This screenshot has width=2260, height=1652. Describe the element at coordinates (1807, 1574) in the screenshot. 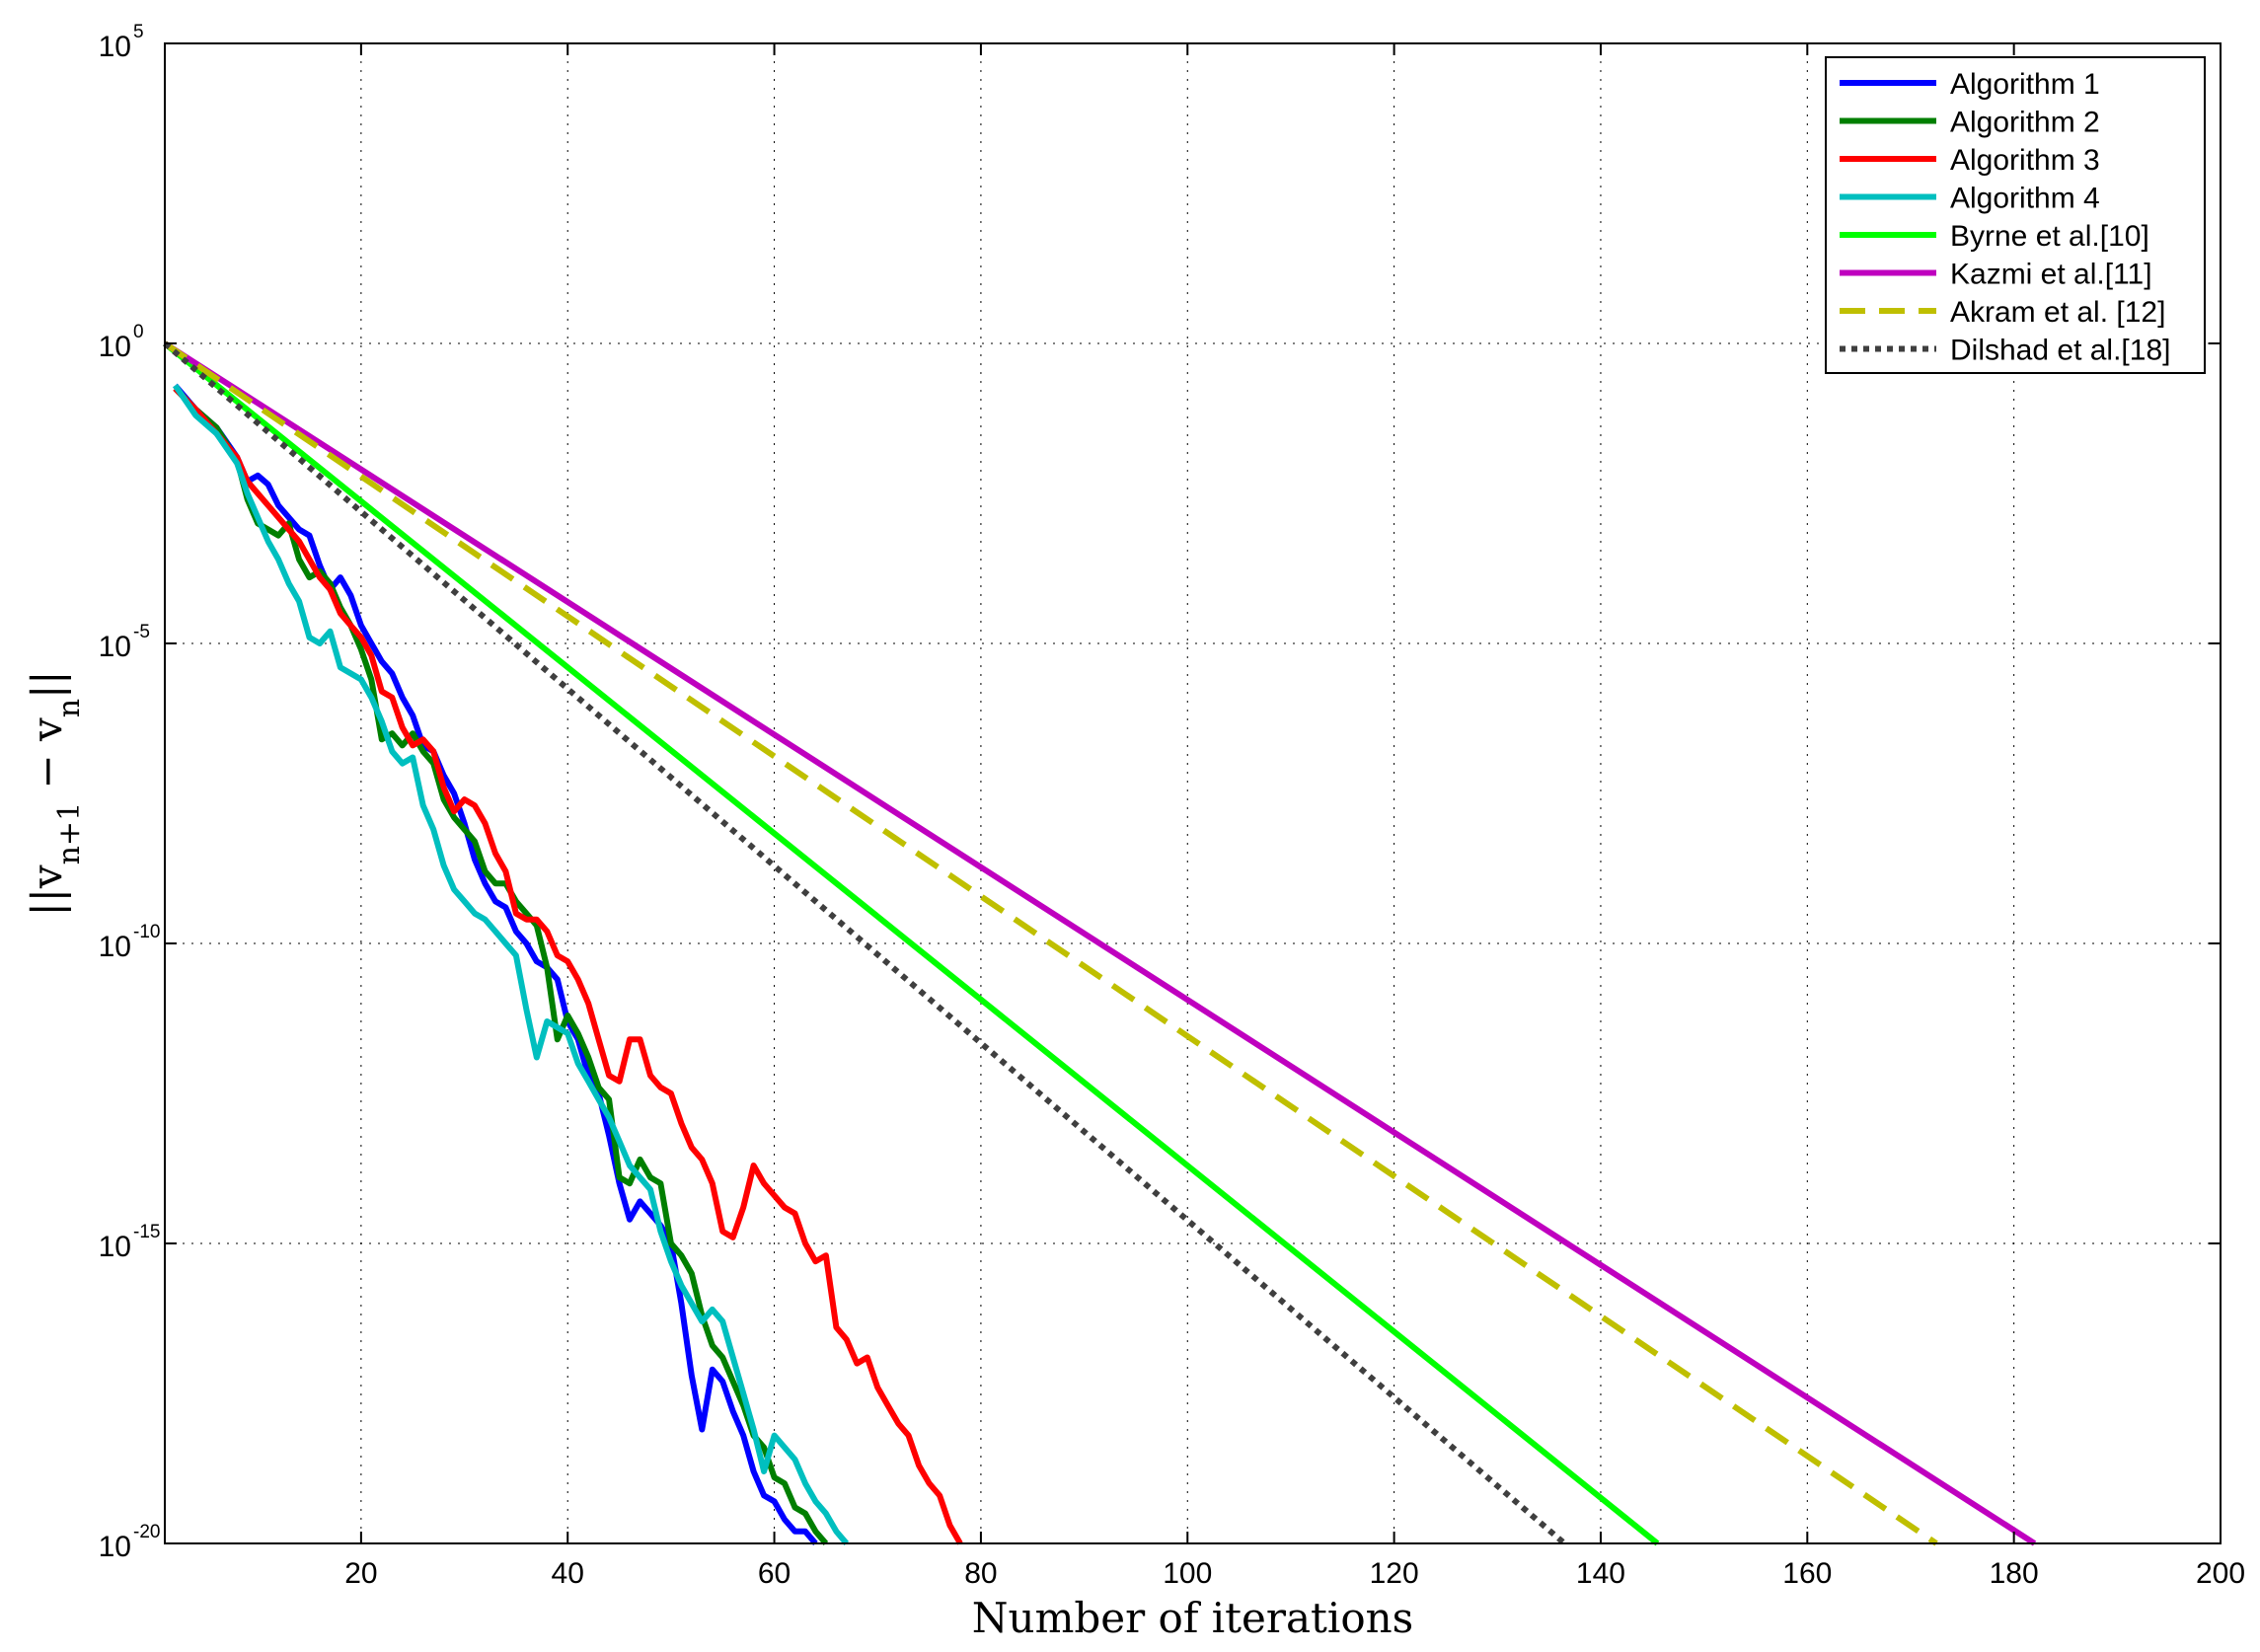

I see `x-tick-label: 160` at that location.